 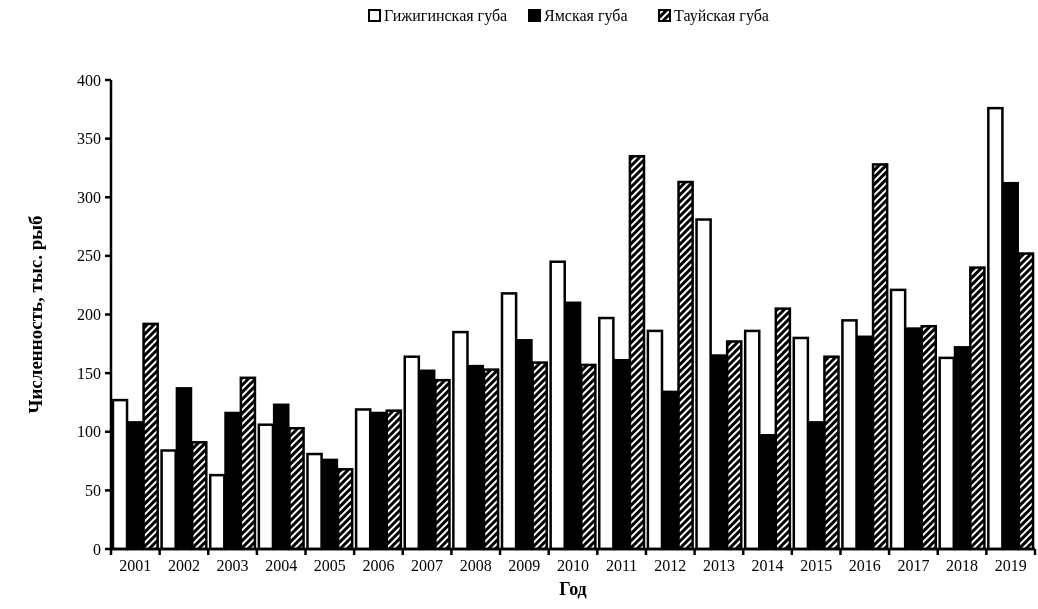 What do you see at coordinates (670, 565) in the screenshot?
I see `x-tick-label: 2012` at bounding box center [670, 565].